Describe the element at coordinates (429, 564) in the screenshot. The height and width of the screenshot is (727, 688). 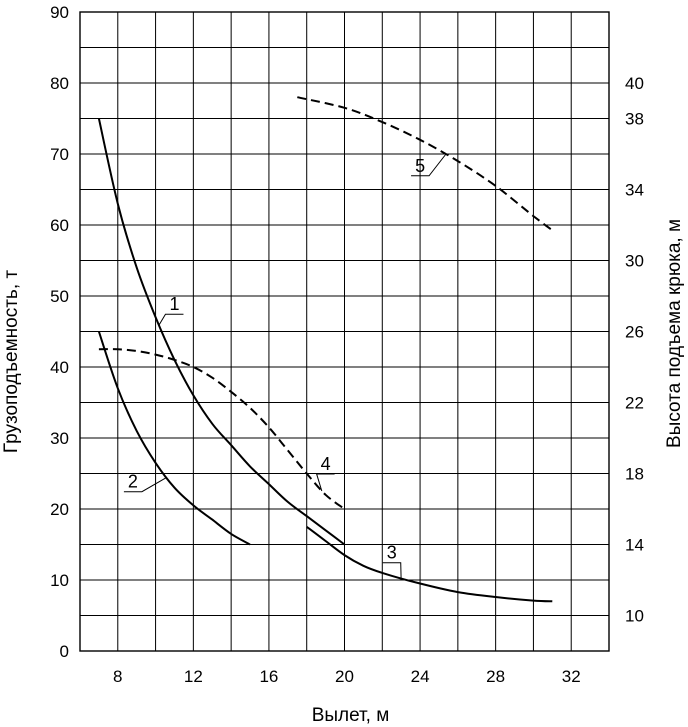
I see `series-3-line` at that location.